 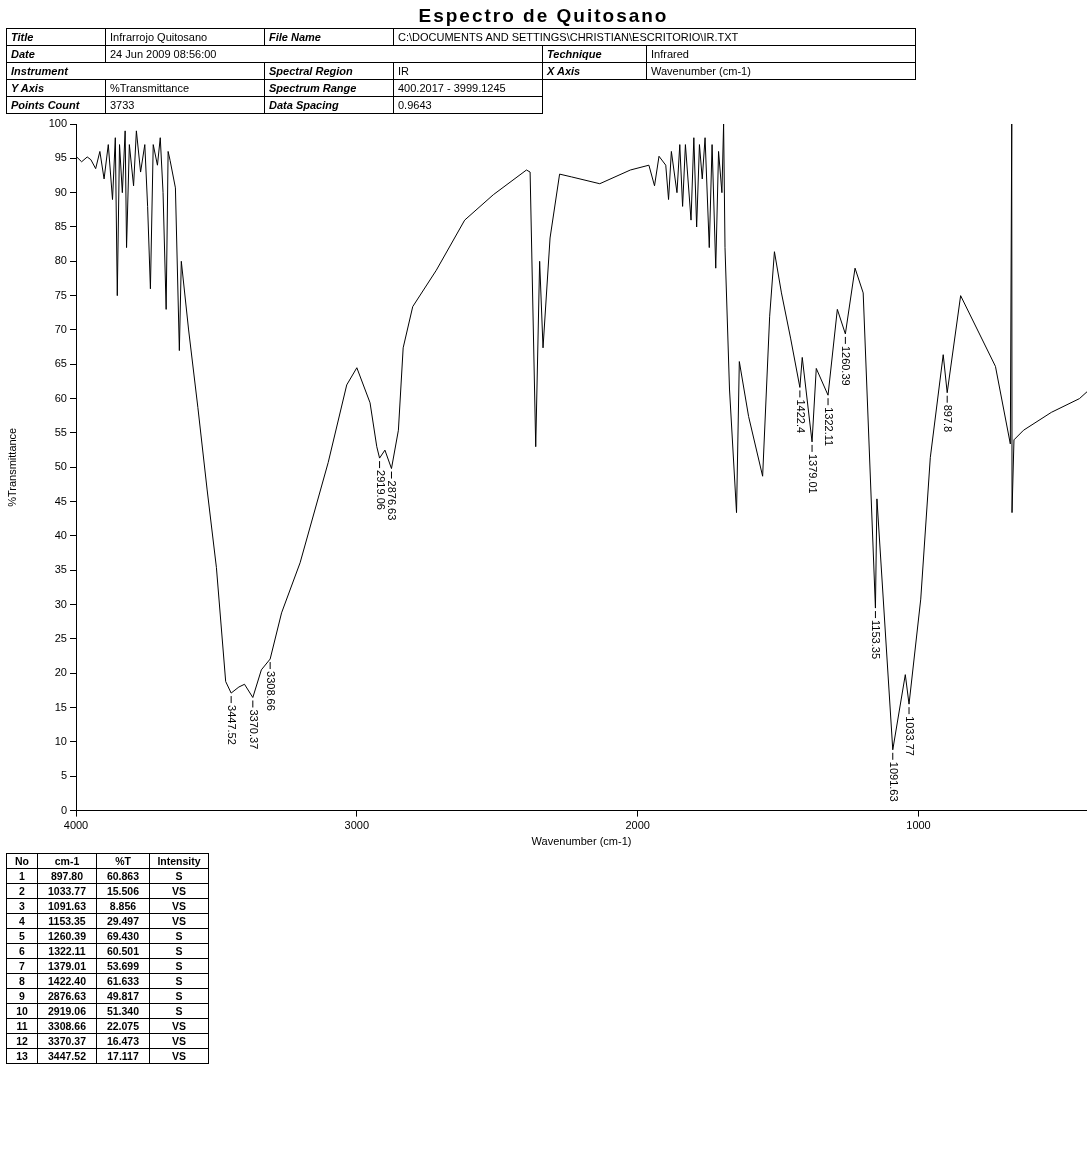 What do you see at coordinates (22, 996) in the screenshot?
I see `text: 9` at bounding box center [22, 996].